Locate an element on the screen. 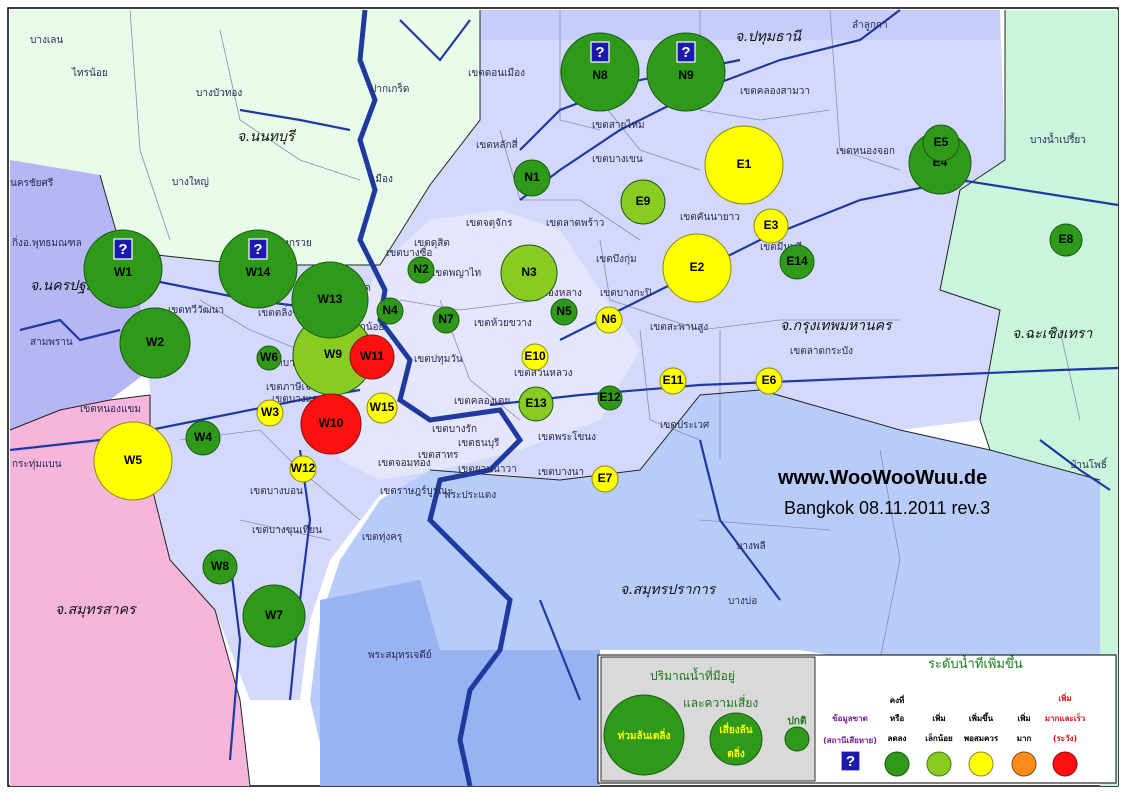 The image size is (1123, 794). legend-high-1: เพิ่ม is located at coordinates (1023, 717).